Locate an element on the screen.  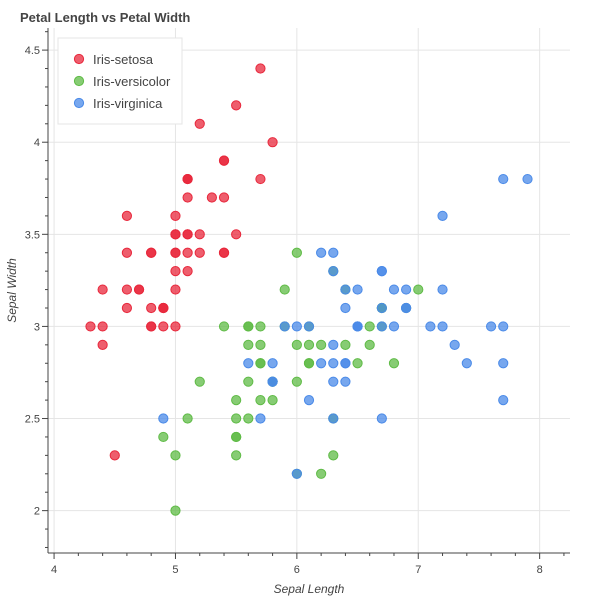
legend: Iris-setosa Iris-versicolor Iris-virginica is located at coordinates (120, 81).